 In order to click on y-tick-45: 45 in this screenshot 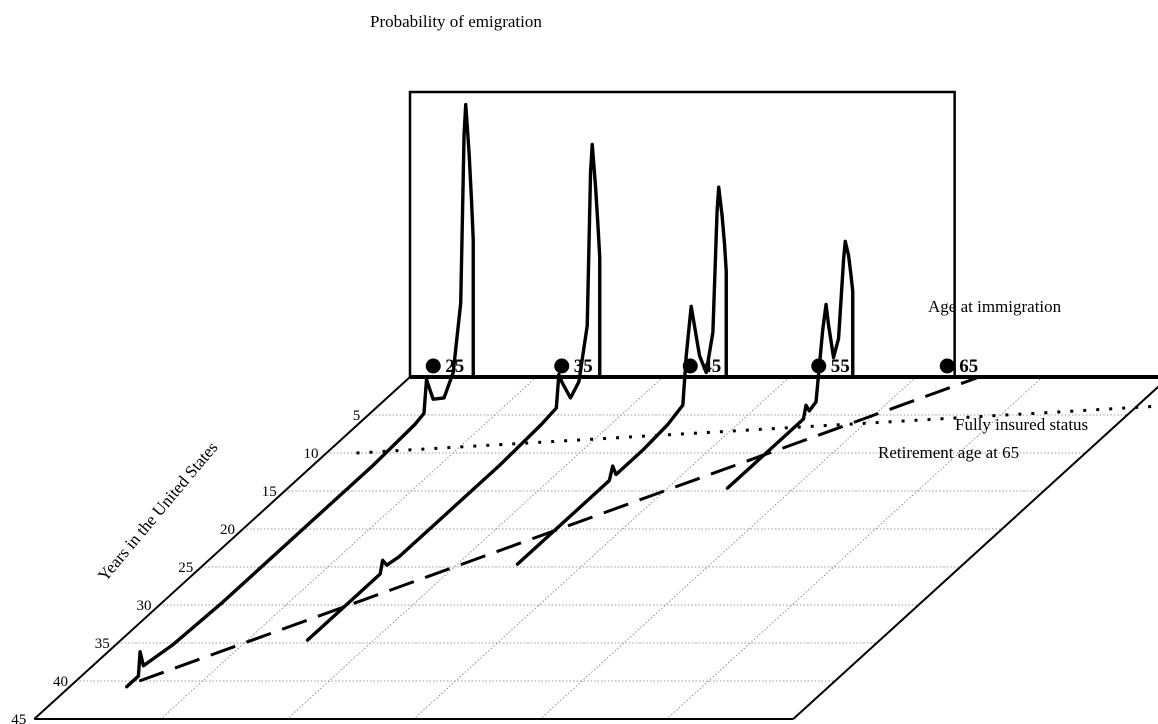, I will do `click(18, 718)`.